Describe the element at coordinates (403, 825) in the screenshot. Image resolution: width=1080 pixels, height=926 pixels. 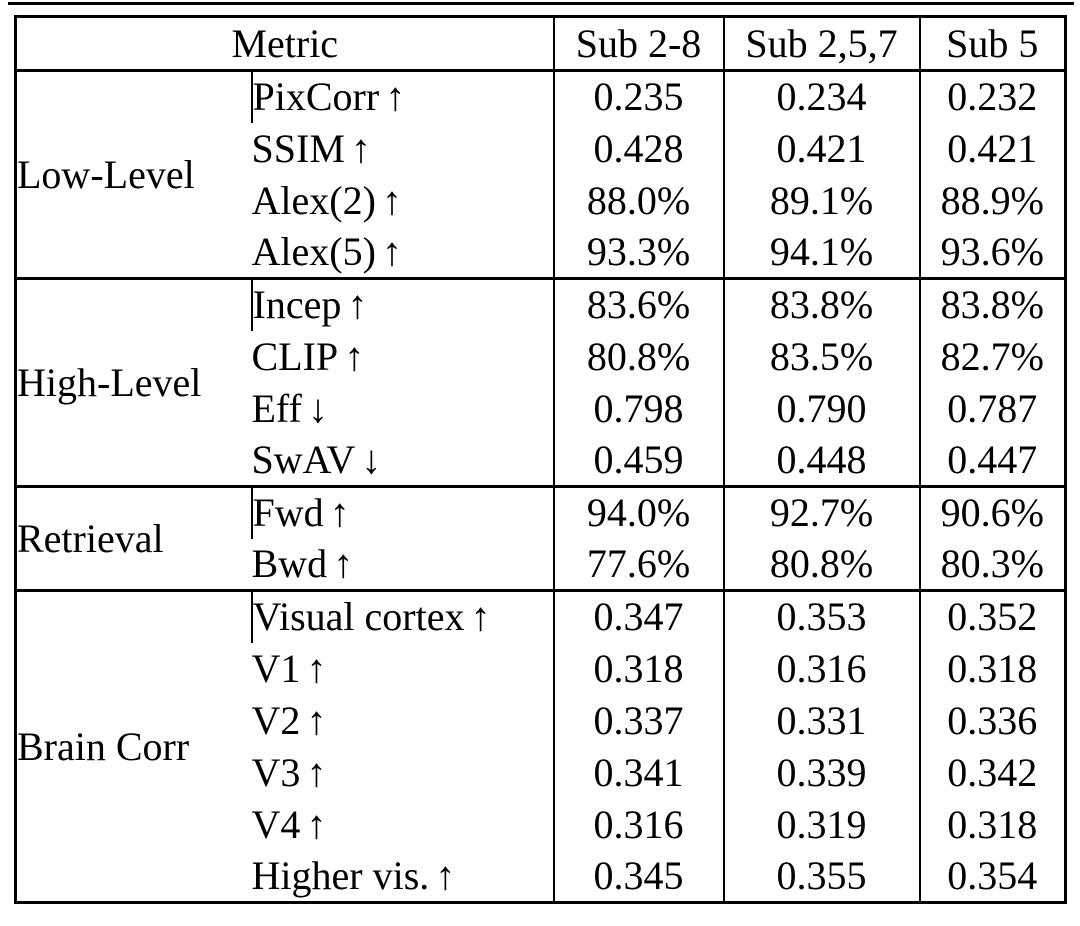
I see `metric-cell: V4 ↑` at that location.